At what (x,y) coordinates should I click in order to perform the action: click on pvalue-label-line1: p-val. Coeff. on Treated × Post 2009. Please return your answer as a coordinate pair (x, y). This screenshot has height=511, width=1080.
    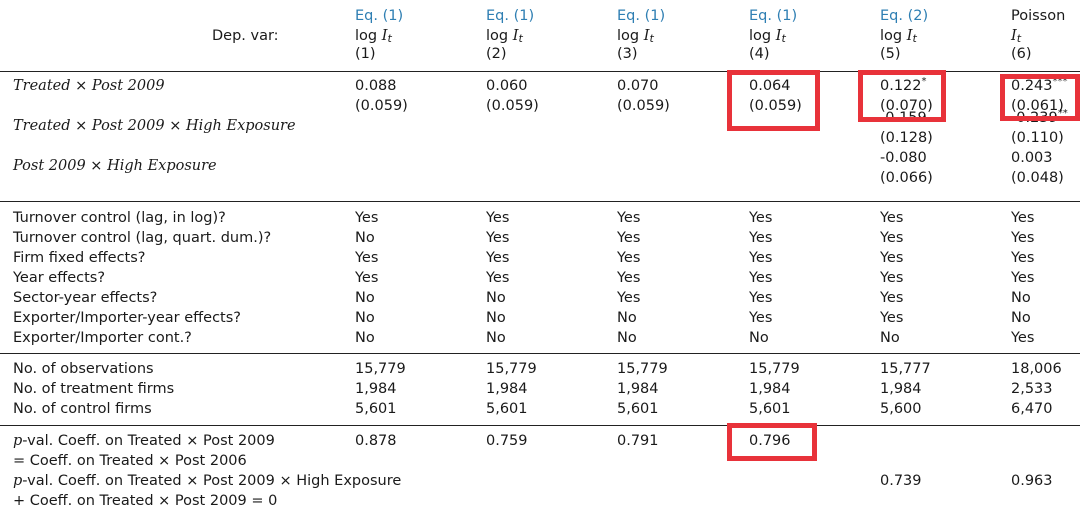
    Looking at the image, I should click on (144, 441).